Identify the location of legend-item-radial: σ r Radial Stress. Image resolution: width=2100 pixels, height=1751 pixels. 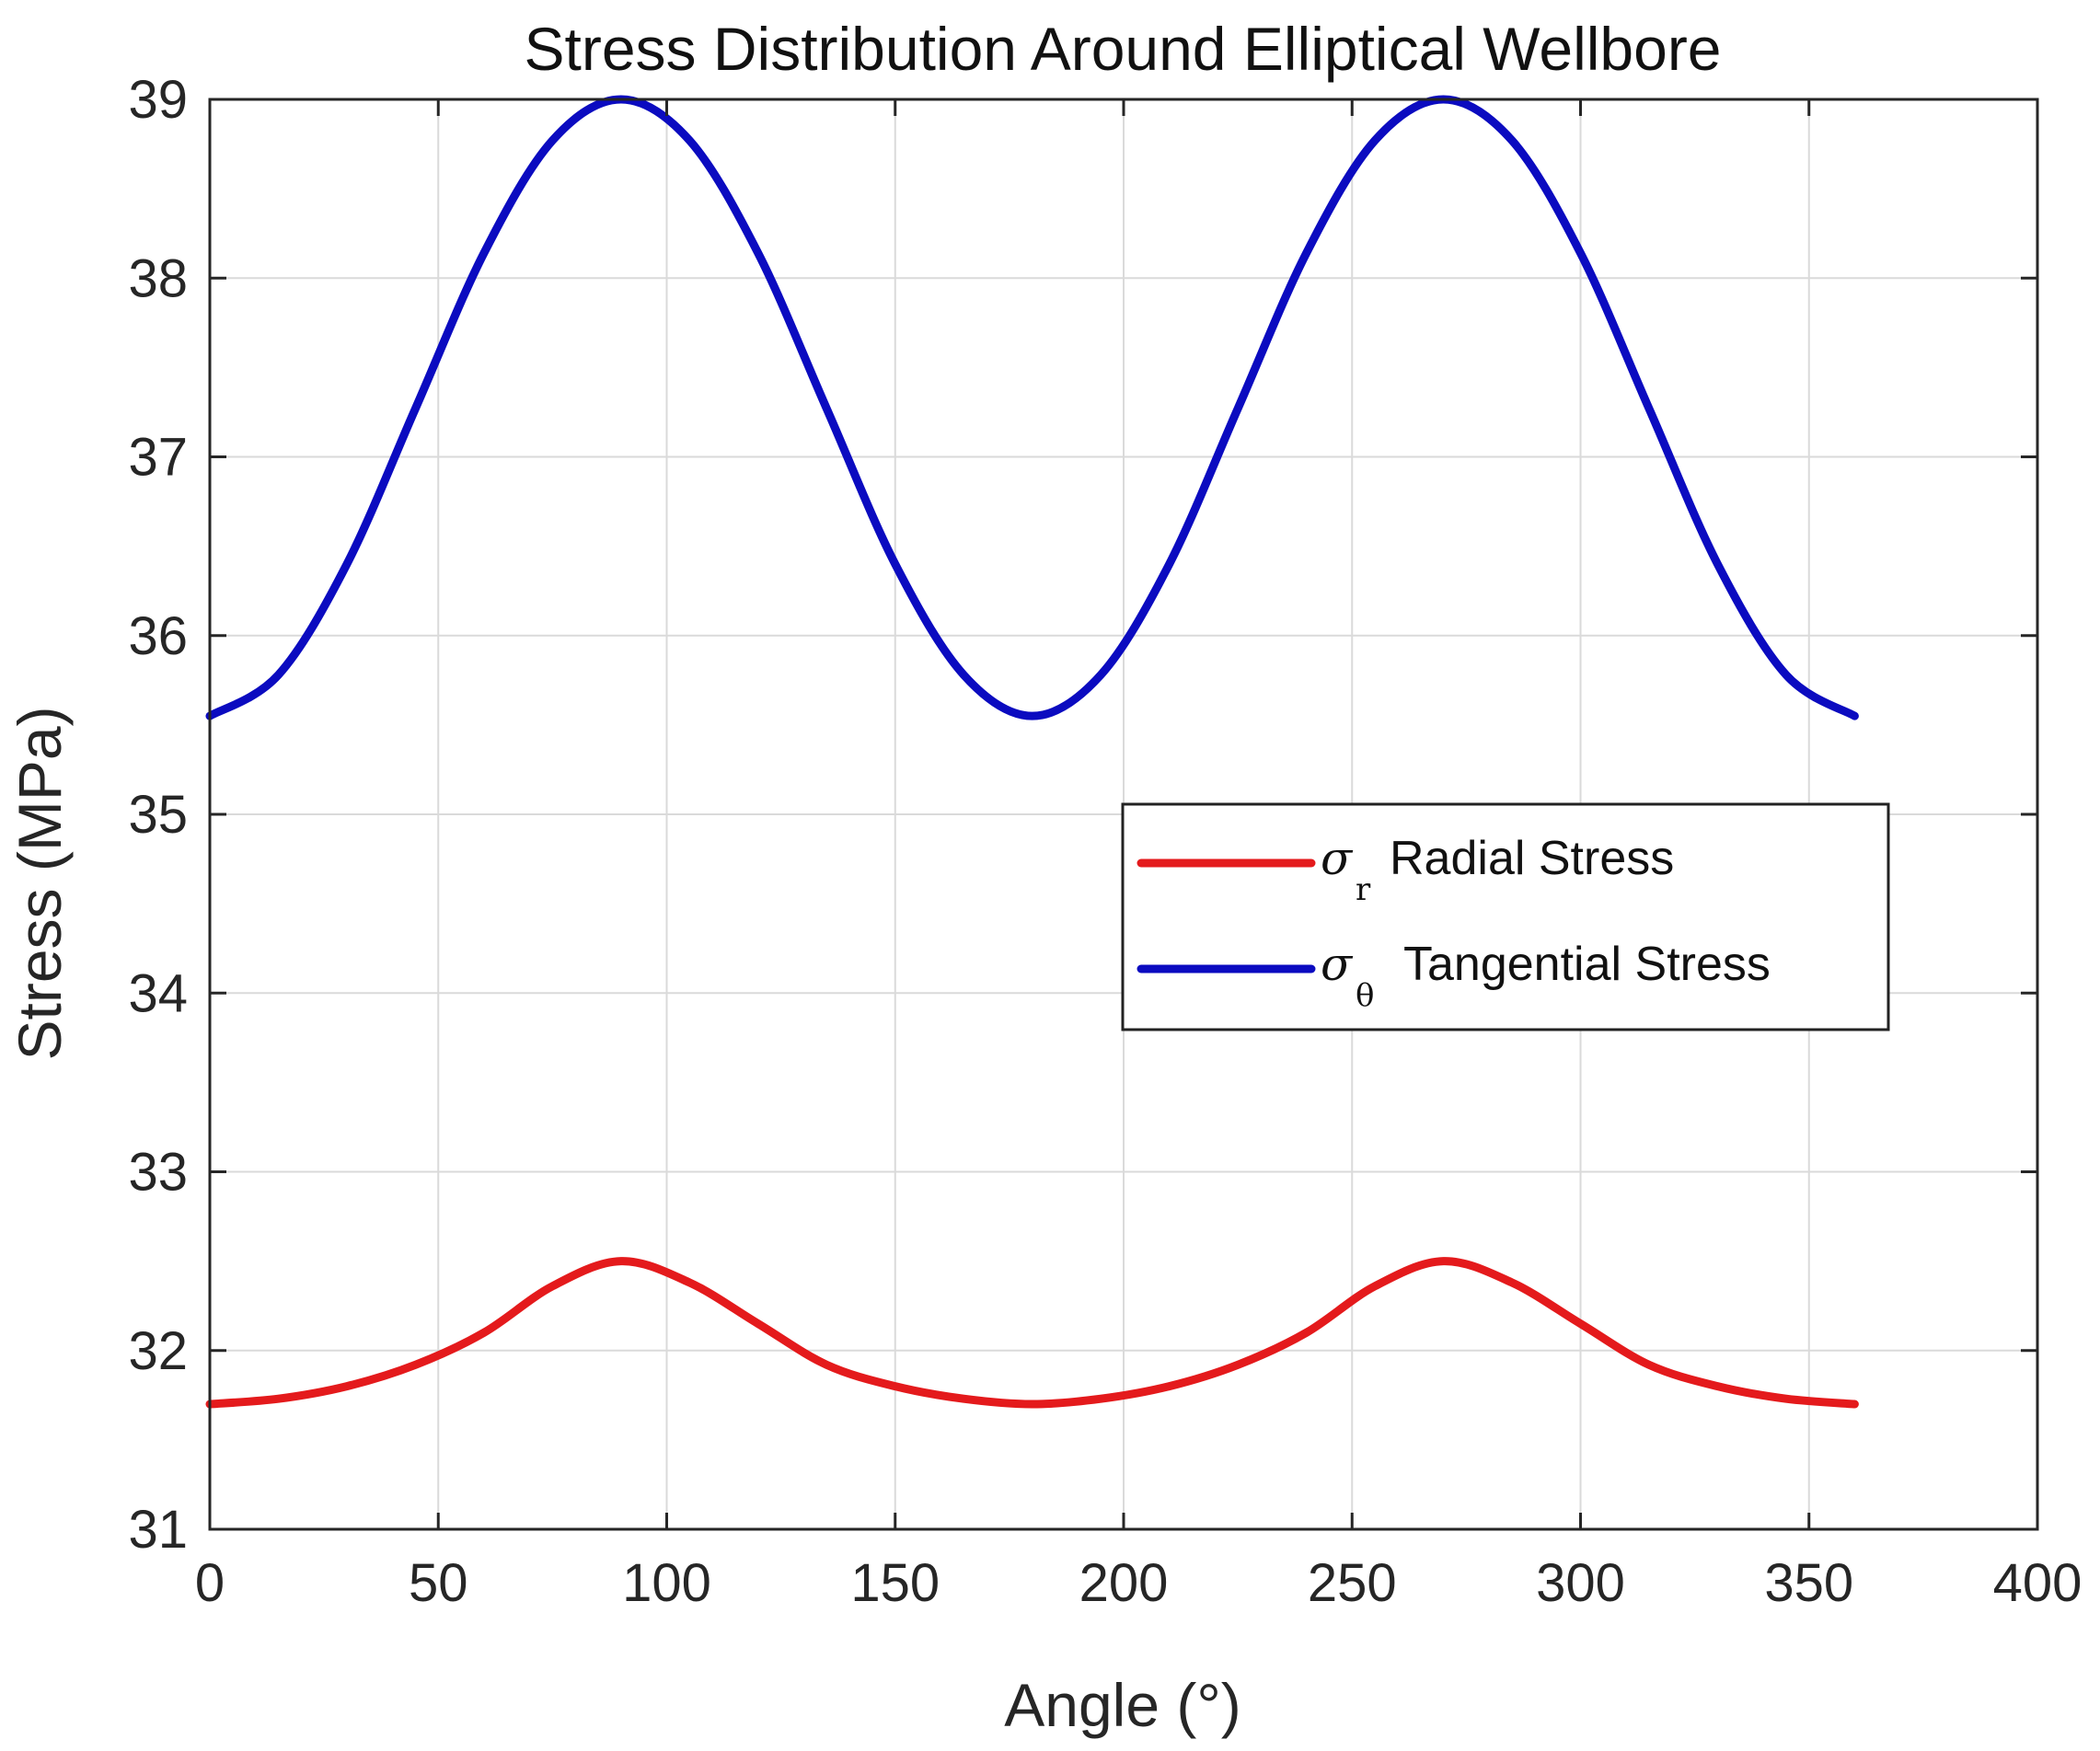
(1405, 870).